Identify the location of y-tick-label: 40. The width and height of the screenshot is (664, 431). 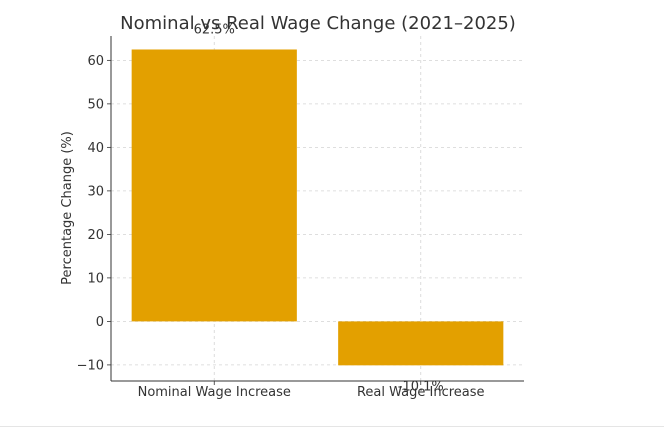
(95, 148).